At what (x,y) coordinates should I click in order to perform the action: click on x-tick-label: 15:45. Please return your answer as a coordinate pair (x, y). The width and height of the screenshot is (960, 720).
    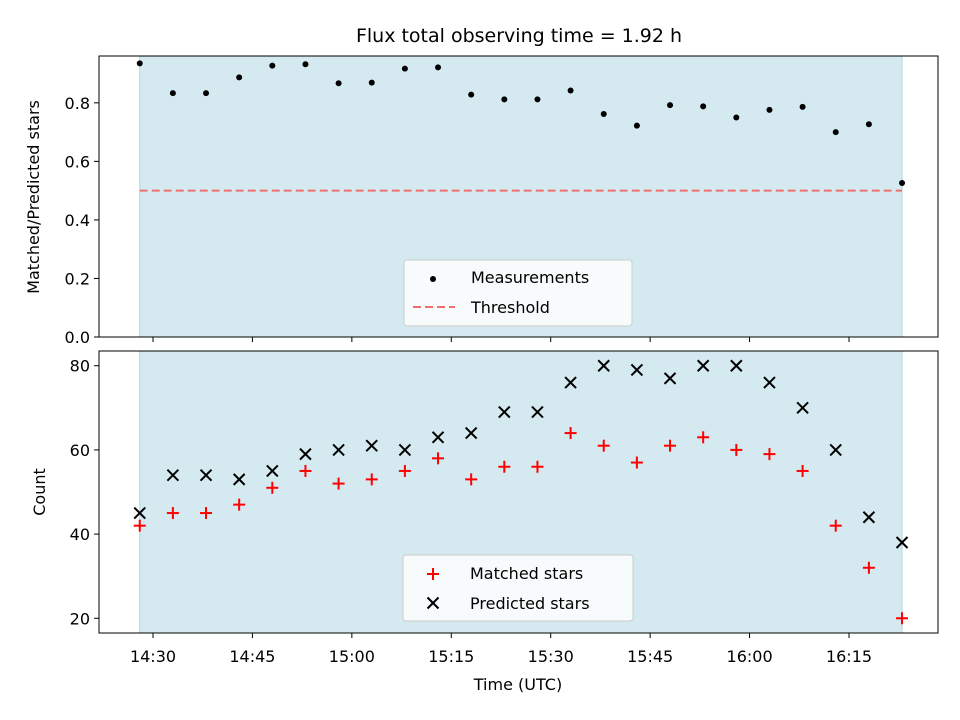
    Looking at the image, I should click on (650, 656).